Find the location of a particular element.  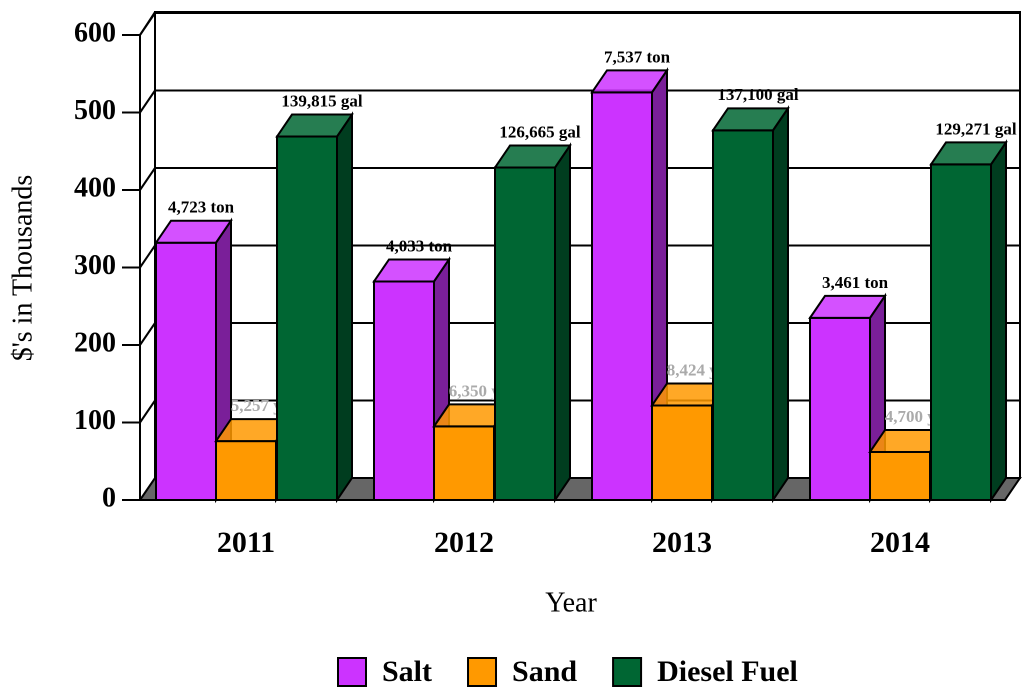

y-axis-label: $'s in Thousands is located at coordinates (22, 268).